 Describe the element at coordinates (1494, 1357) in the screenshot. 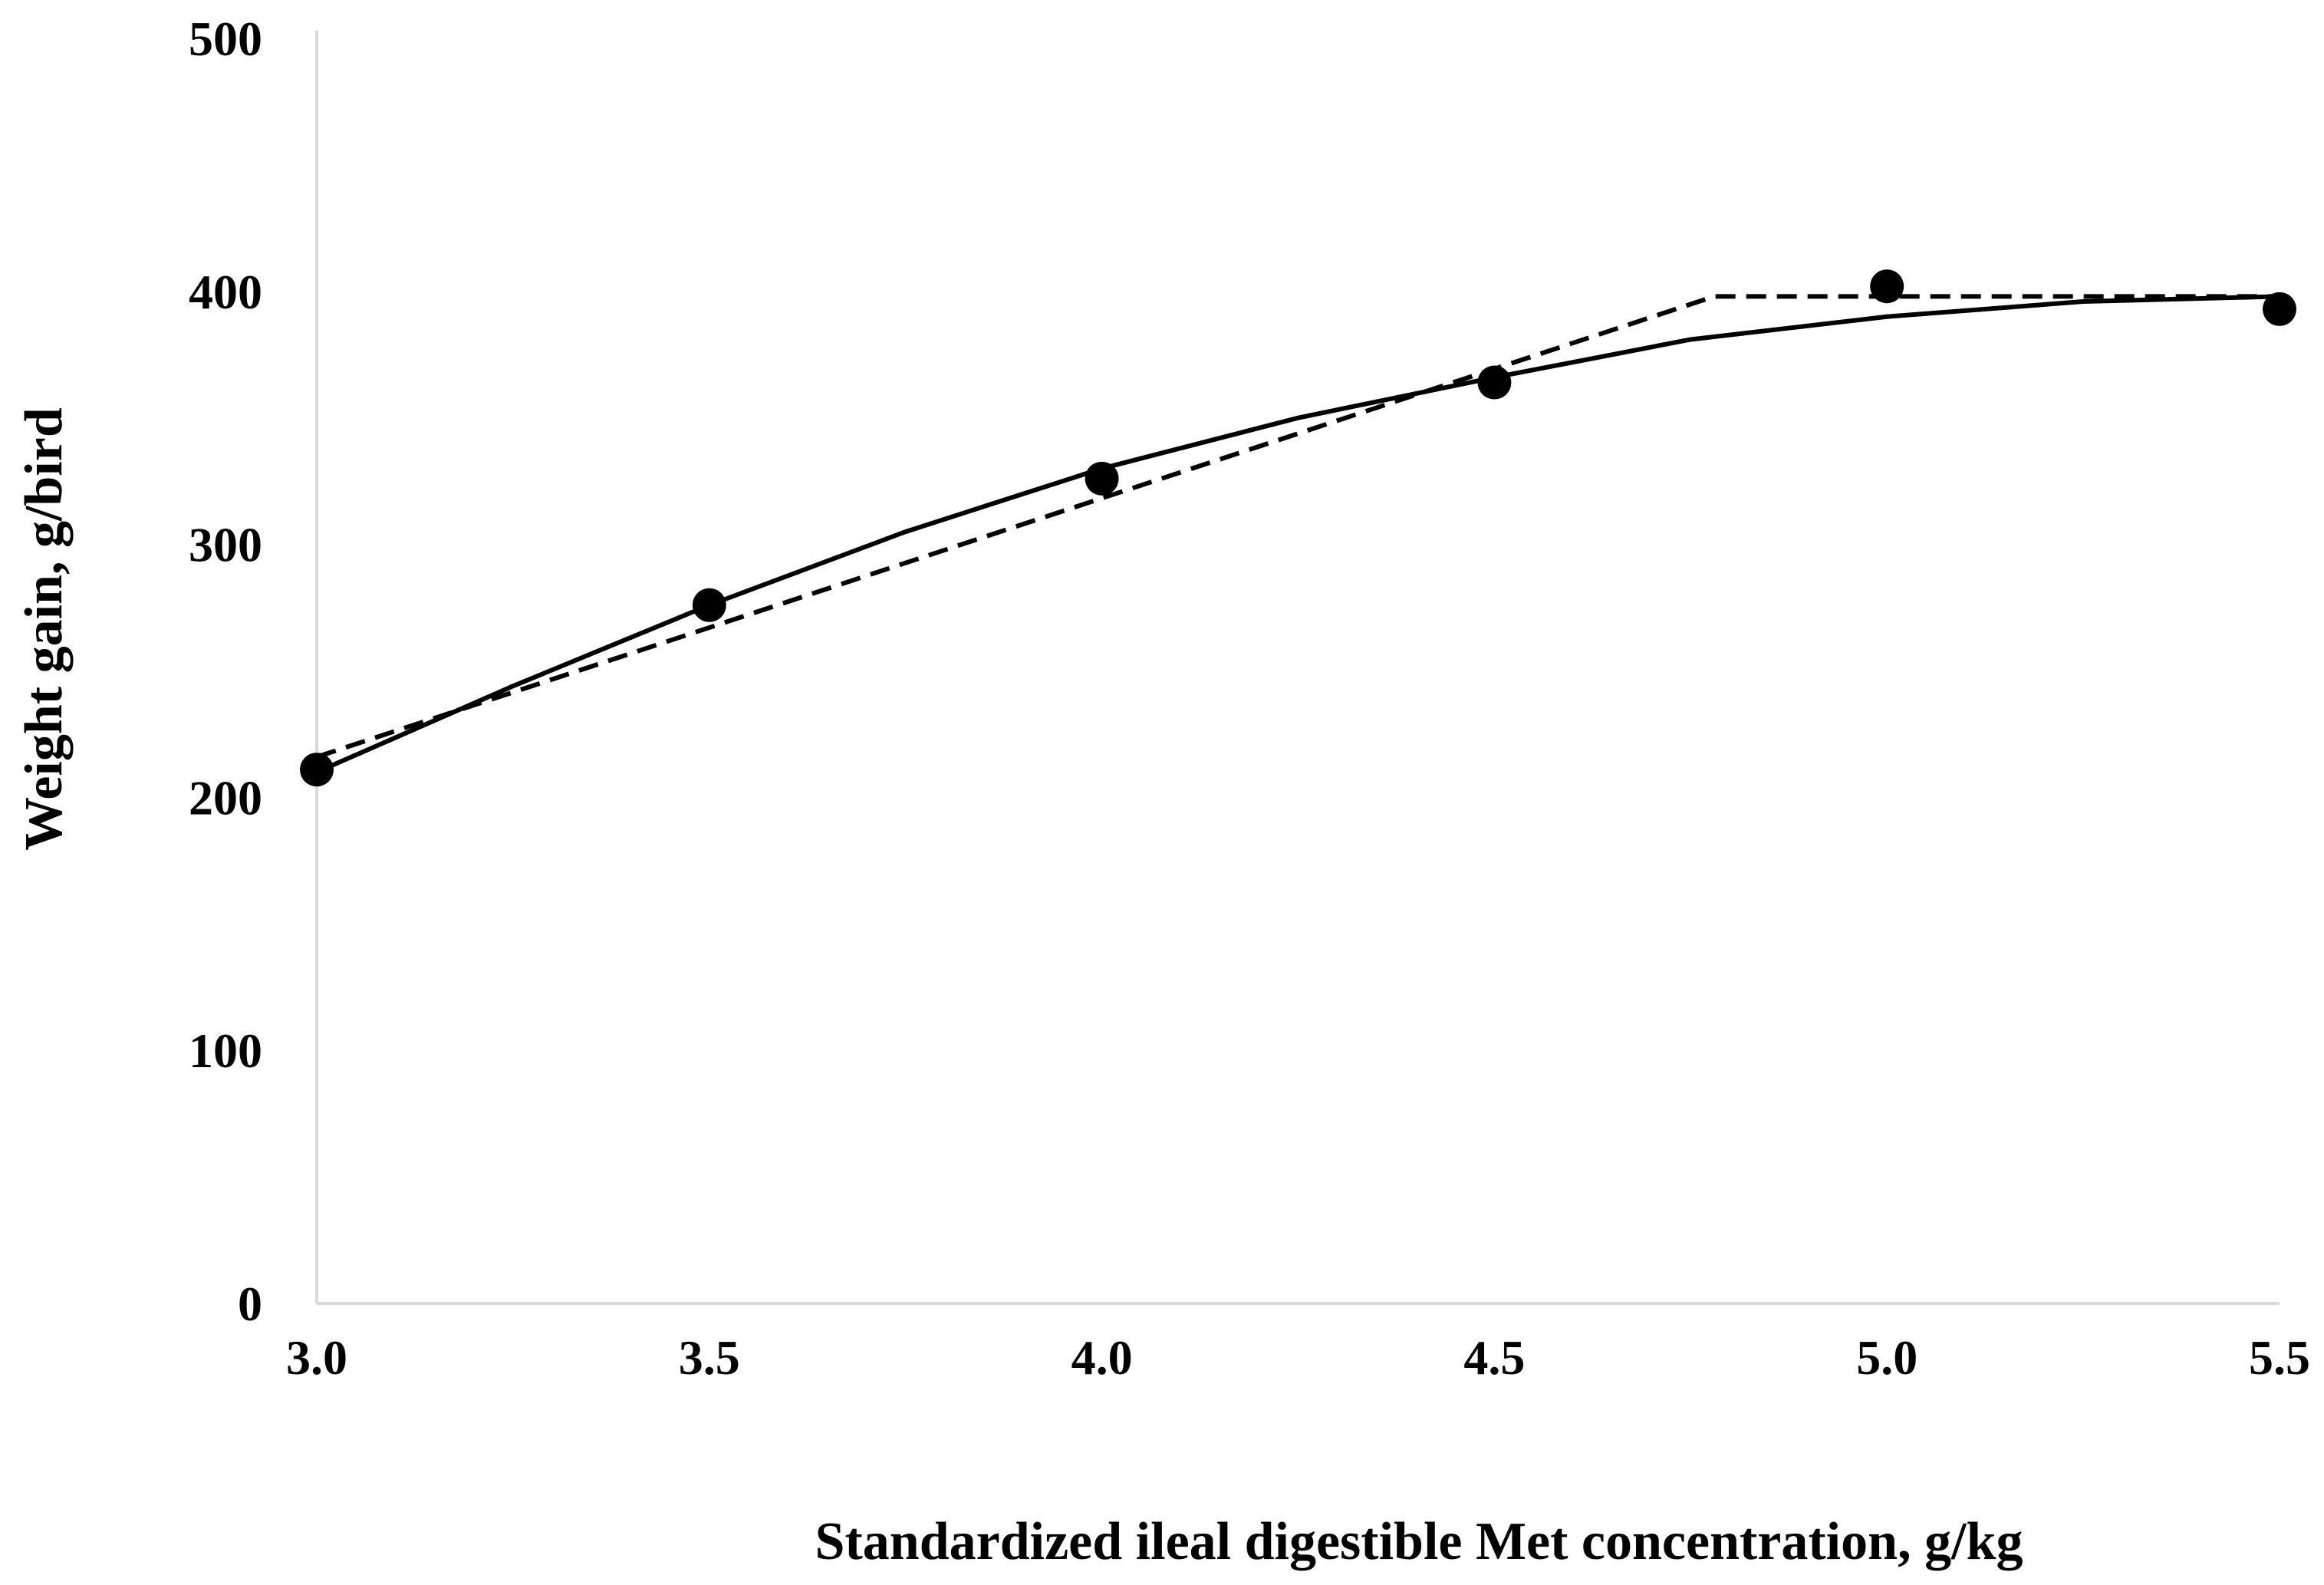

I see `x-tick-label: 4.5` at that location.